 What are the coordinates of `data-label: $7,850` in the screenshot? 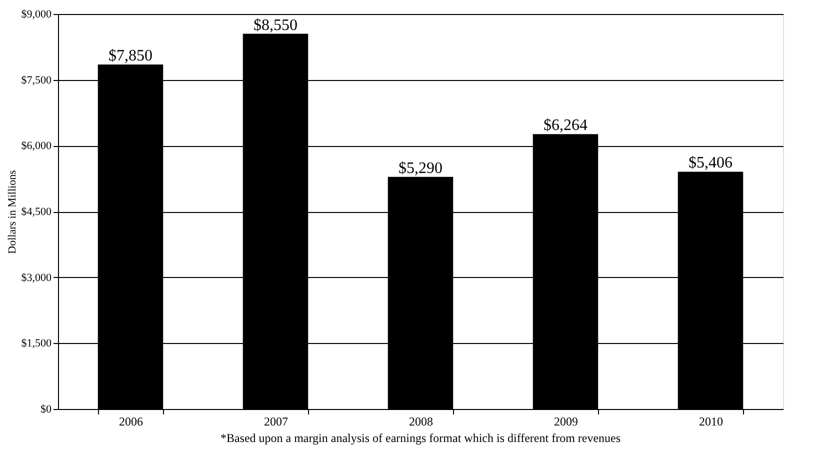 It's located at (130, 55).